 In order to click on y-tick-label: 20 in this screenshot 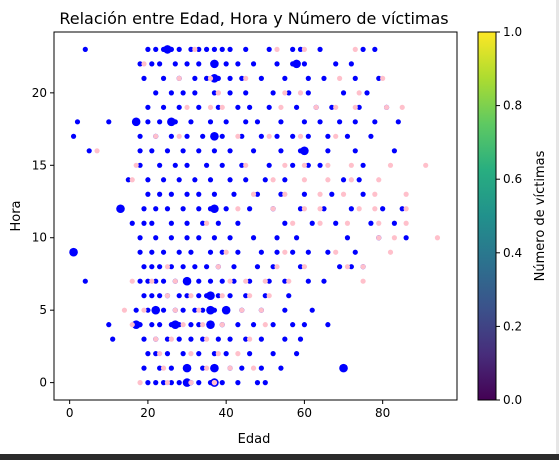, I will do `click(39, 93)`.